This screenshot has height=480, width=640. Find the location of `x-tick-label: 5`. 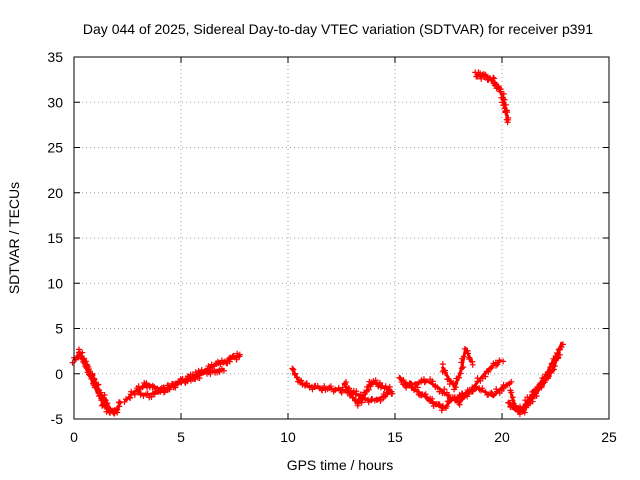

x-tick-label: 5 is located at coordinates (181, 437).